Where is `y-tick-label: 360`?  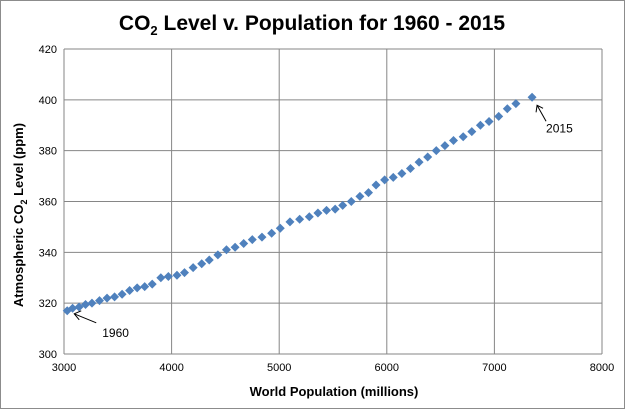
y-tick-label: 360 is located at coordinates (48, 203).